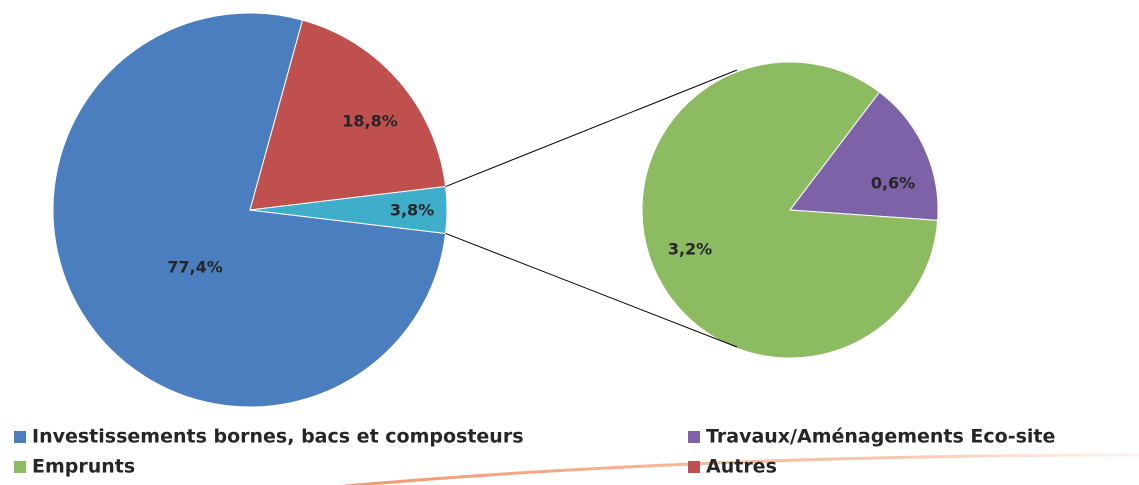  Describe the element at coordinates (195, 267) in the screenshot. I see `data-label: 77,4%` at that location.